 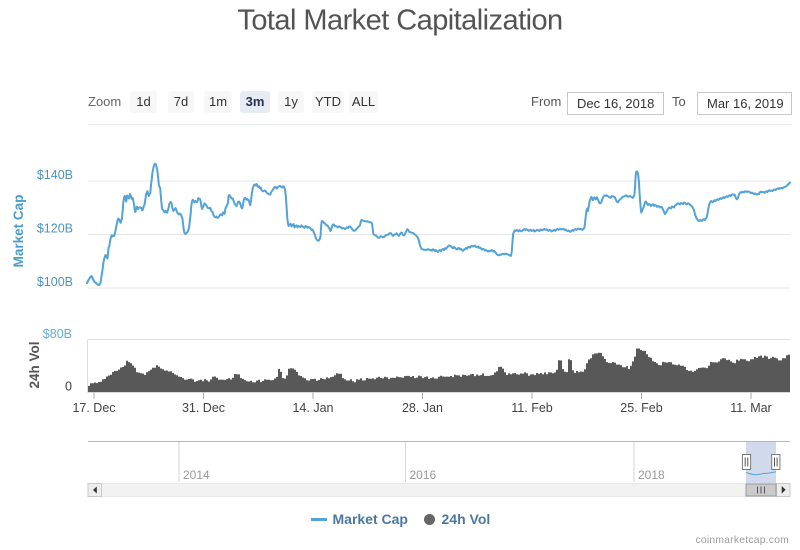 What do you see at coordinates (196, 475) in the screenshot?
I see `svg-text: 2014` at bounding box center [196, 475].